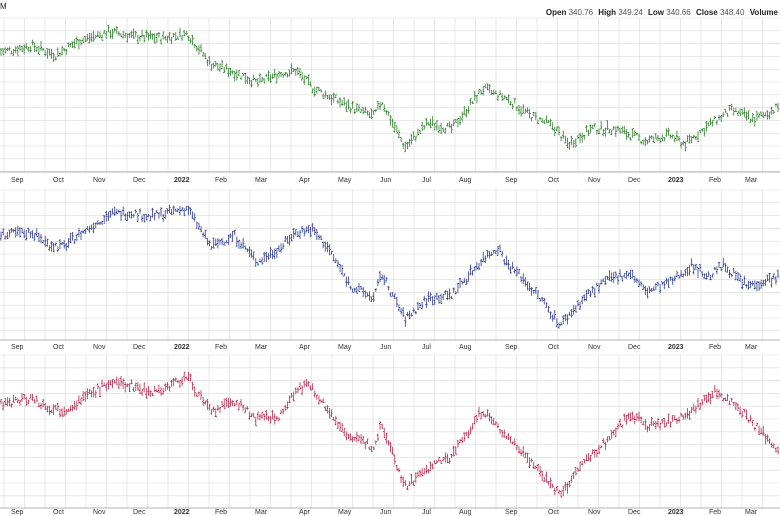 This screenshot has width=780, height=516. Describe the element at coordinates (426, 347) in the screenshot. I see `x-tick-label: Jul` at that location.